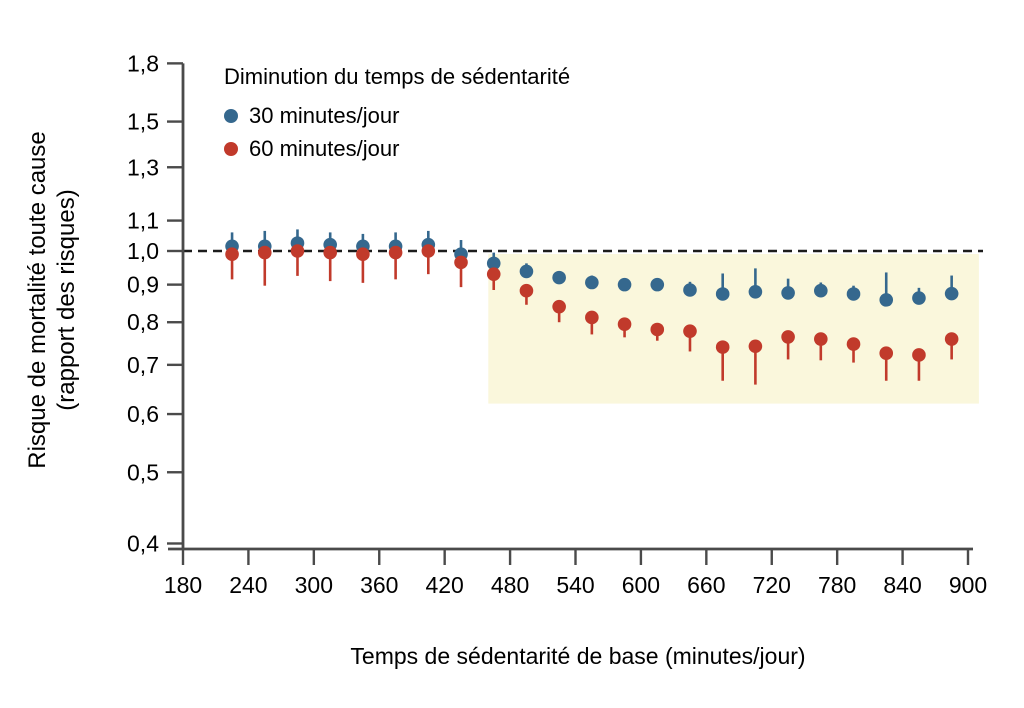  Describe the element at coordinates (706, 585) in the screenshot. I see `x-tick-label: 660` at that location.